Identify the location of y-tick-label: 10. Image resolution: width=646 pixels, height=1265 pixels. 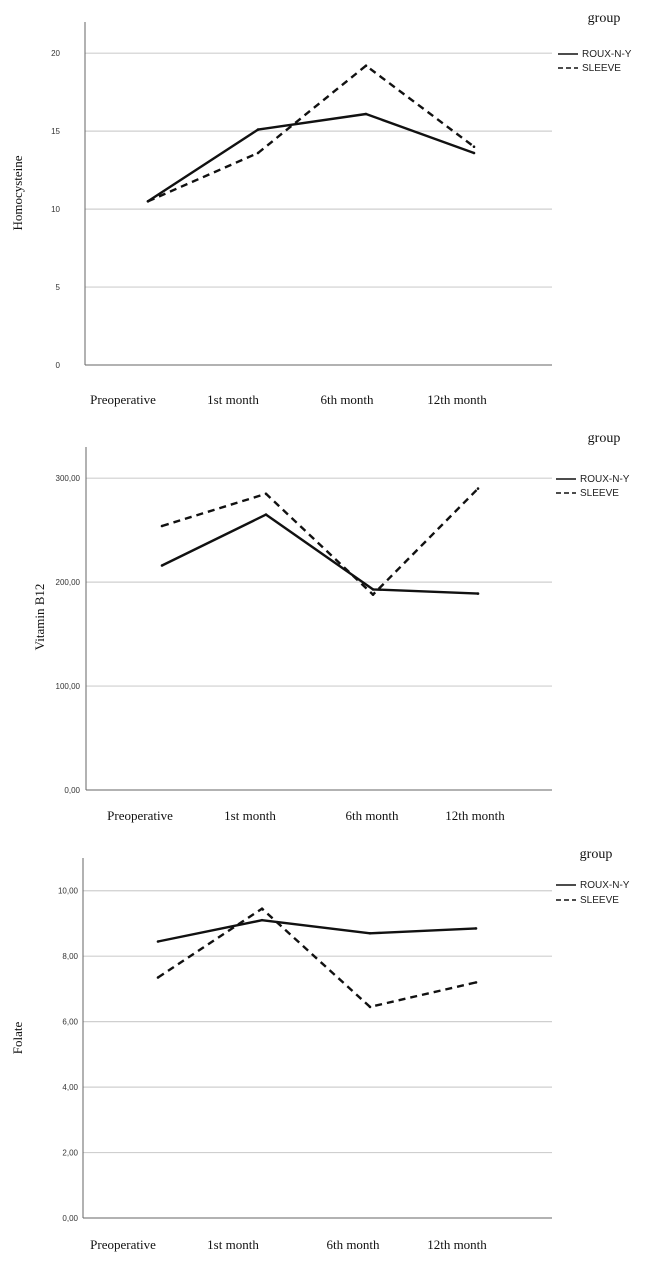
(55, 209).